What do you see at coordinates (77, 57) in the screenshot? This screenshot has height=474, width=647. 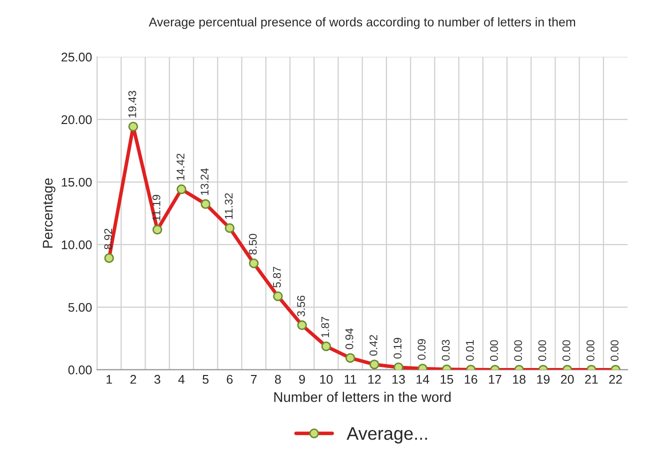 I see `y-tick-label: 25.00` at bounding box center [77, 57].